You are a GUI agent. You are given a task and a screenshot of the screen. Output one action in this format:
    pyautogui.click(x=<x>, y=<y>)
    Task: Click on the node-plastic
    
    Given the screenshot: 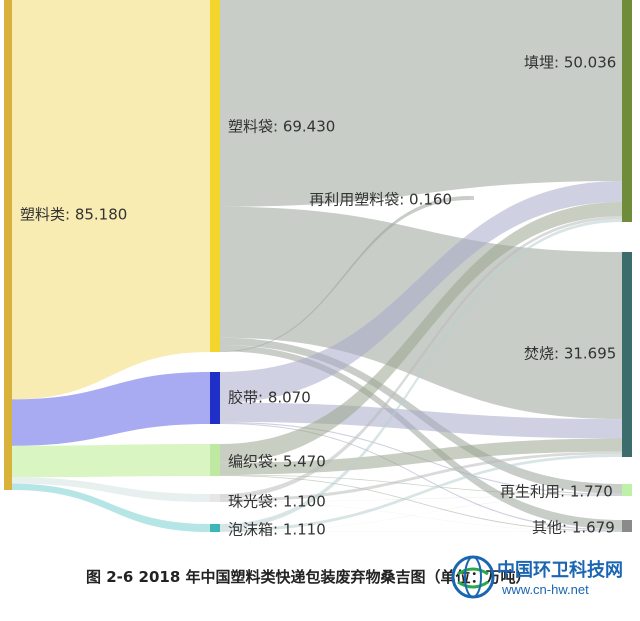 What is the action you would take?
    pyautogui.click(x=8, y=245)
    